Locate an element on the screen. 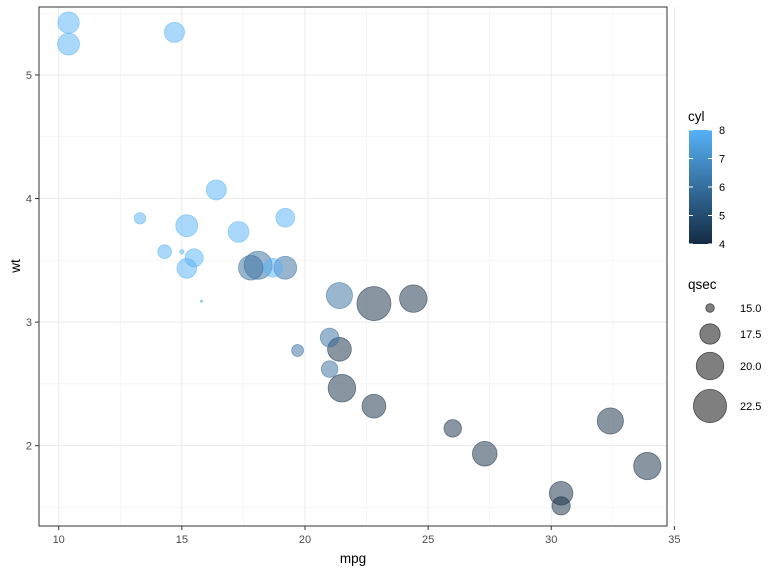 This screenshot has height=573, width=779. y-tick-label: 5 is located at coordinates (29, 76).